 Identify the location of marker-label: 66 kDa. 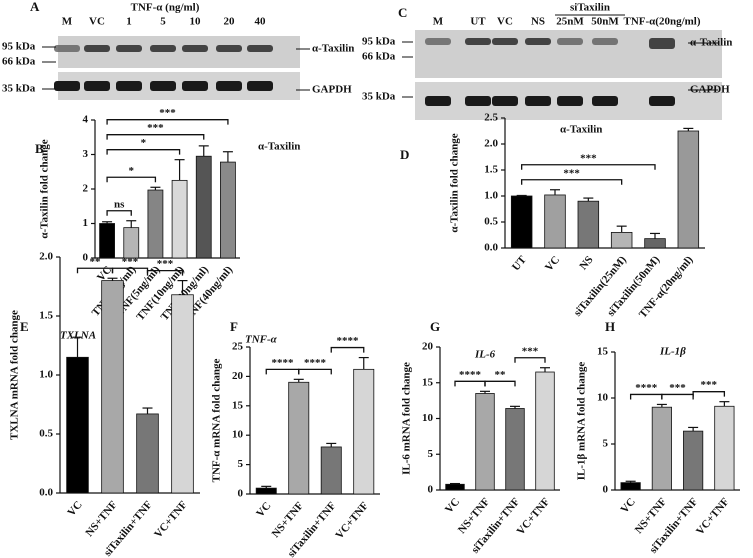
(379, 57).